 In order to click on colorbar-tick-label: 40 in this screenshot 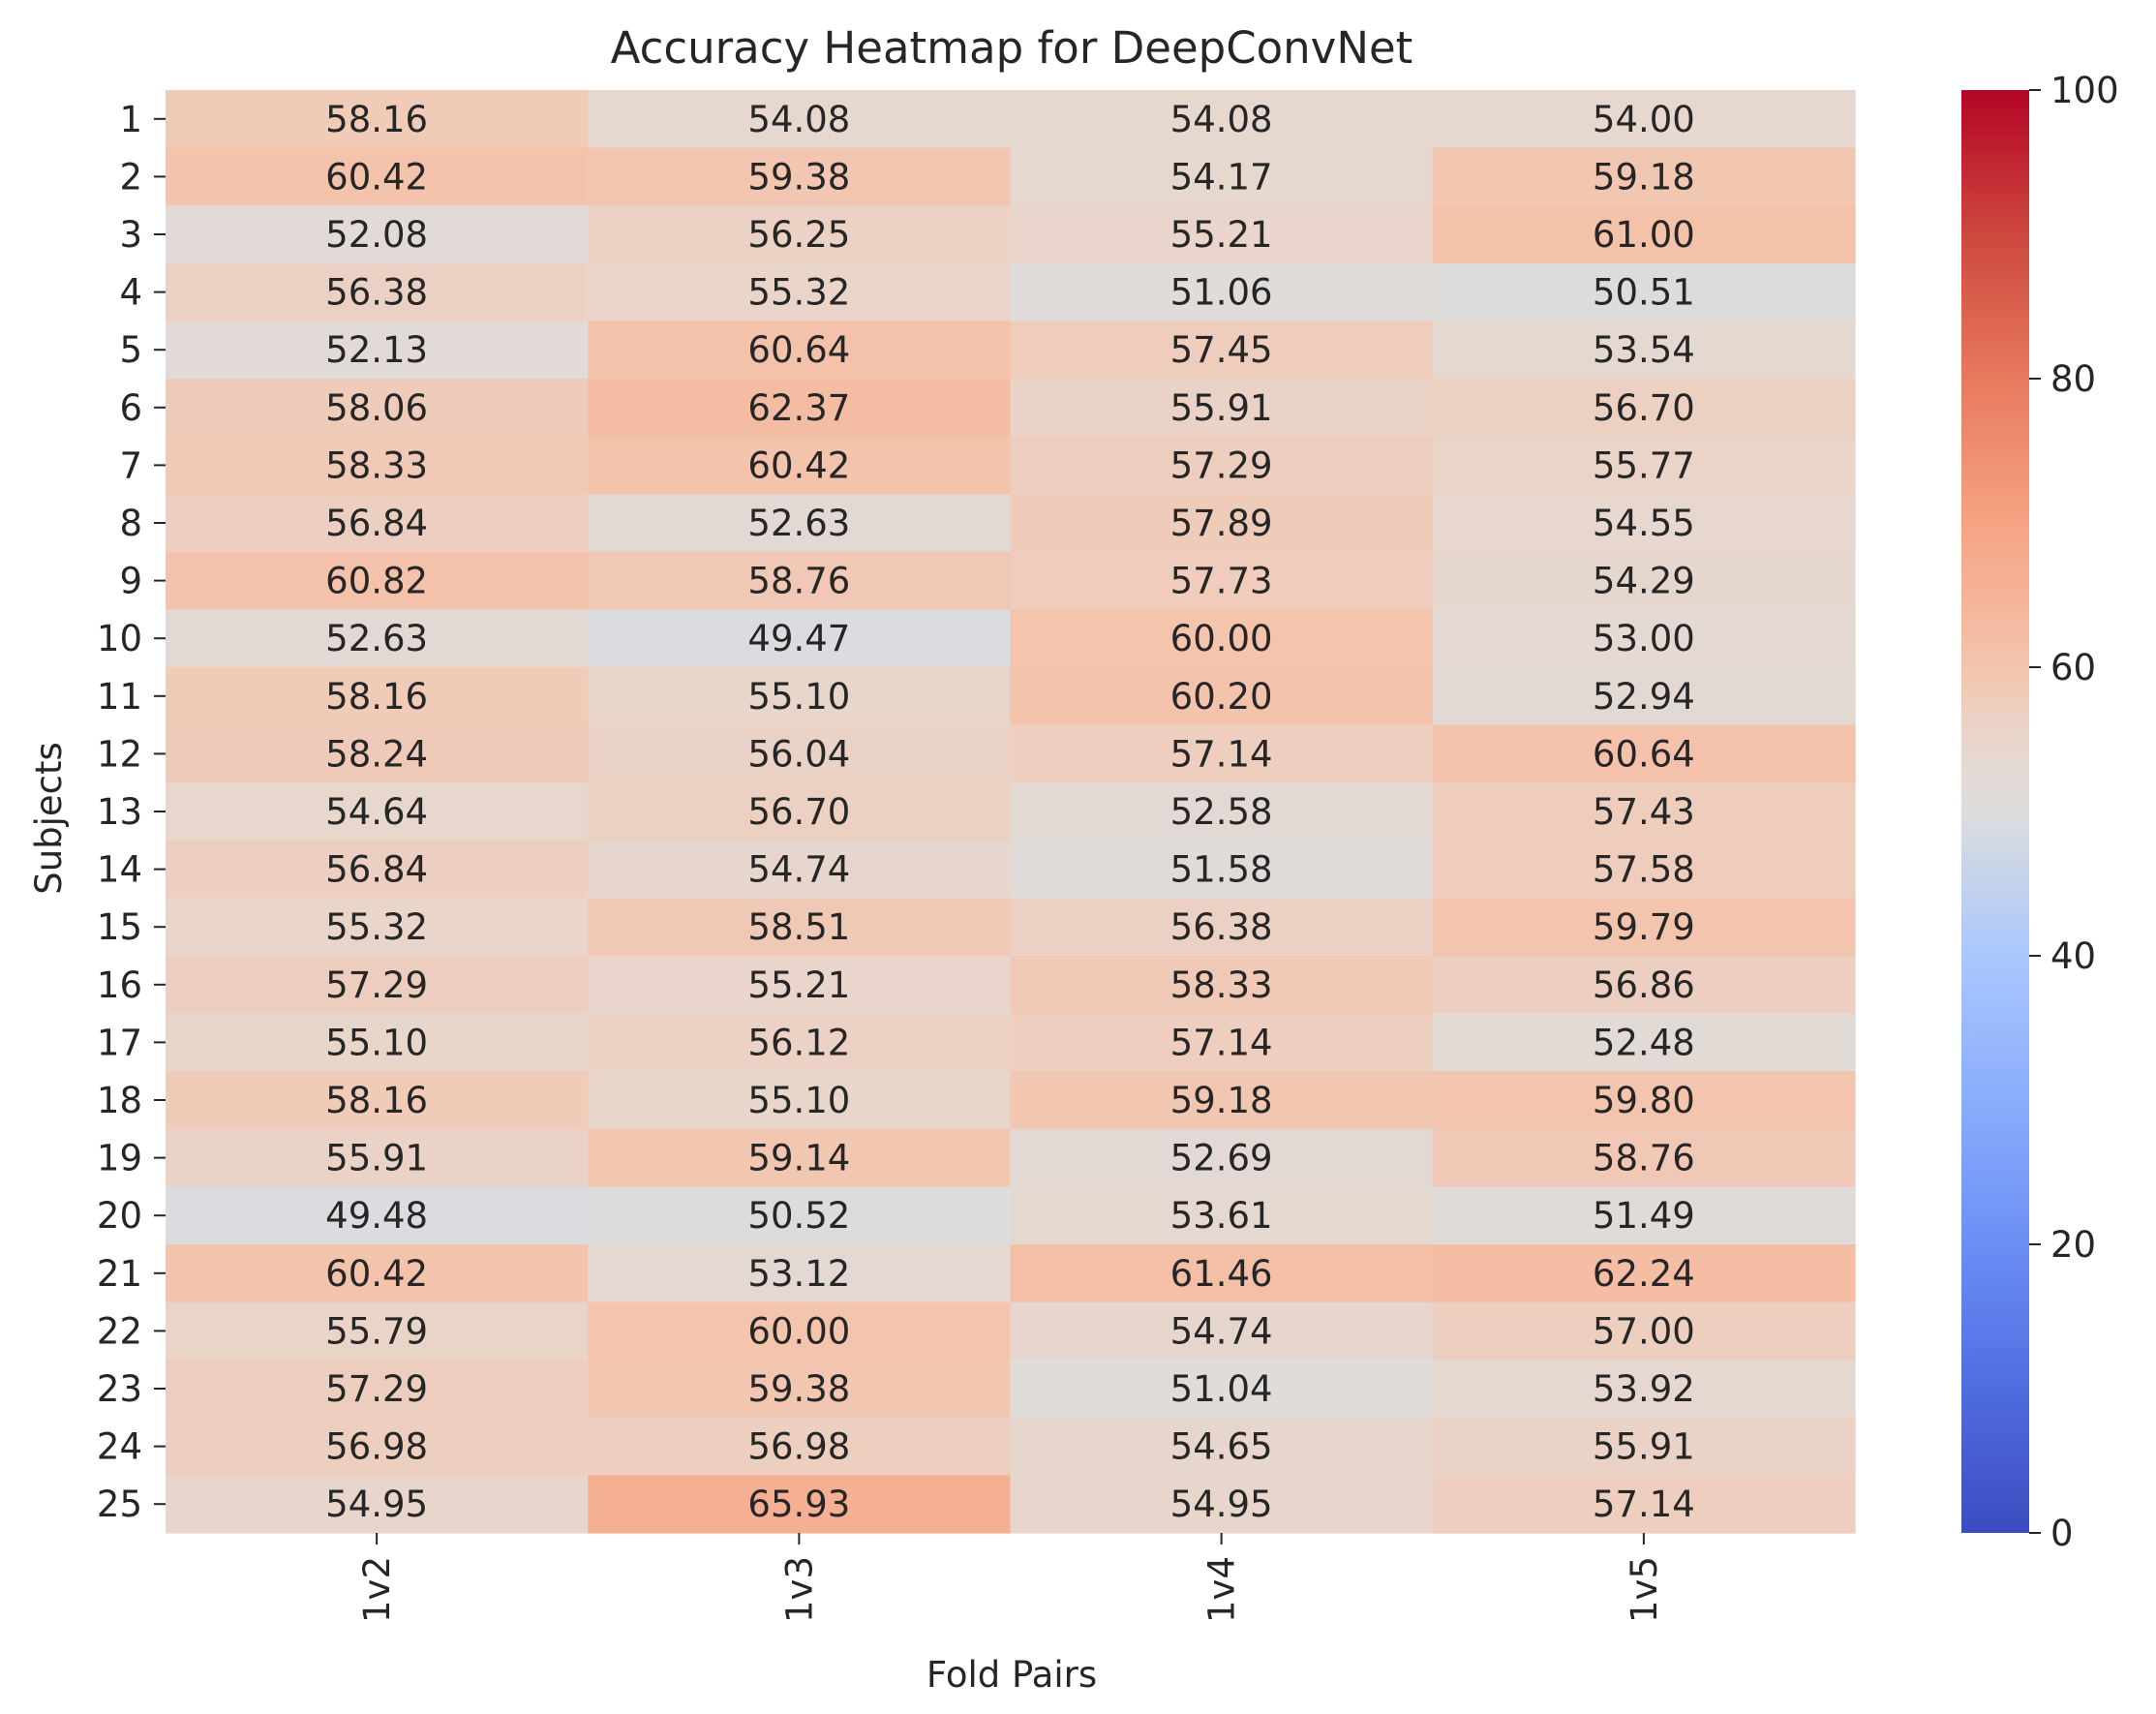, I will do `click(2073, 956)`.